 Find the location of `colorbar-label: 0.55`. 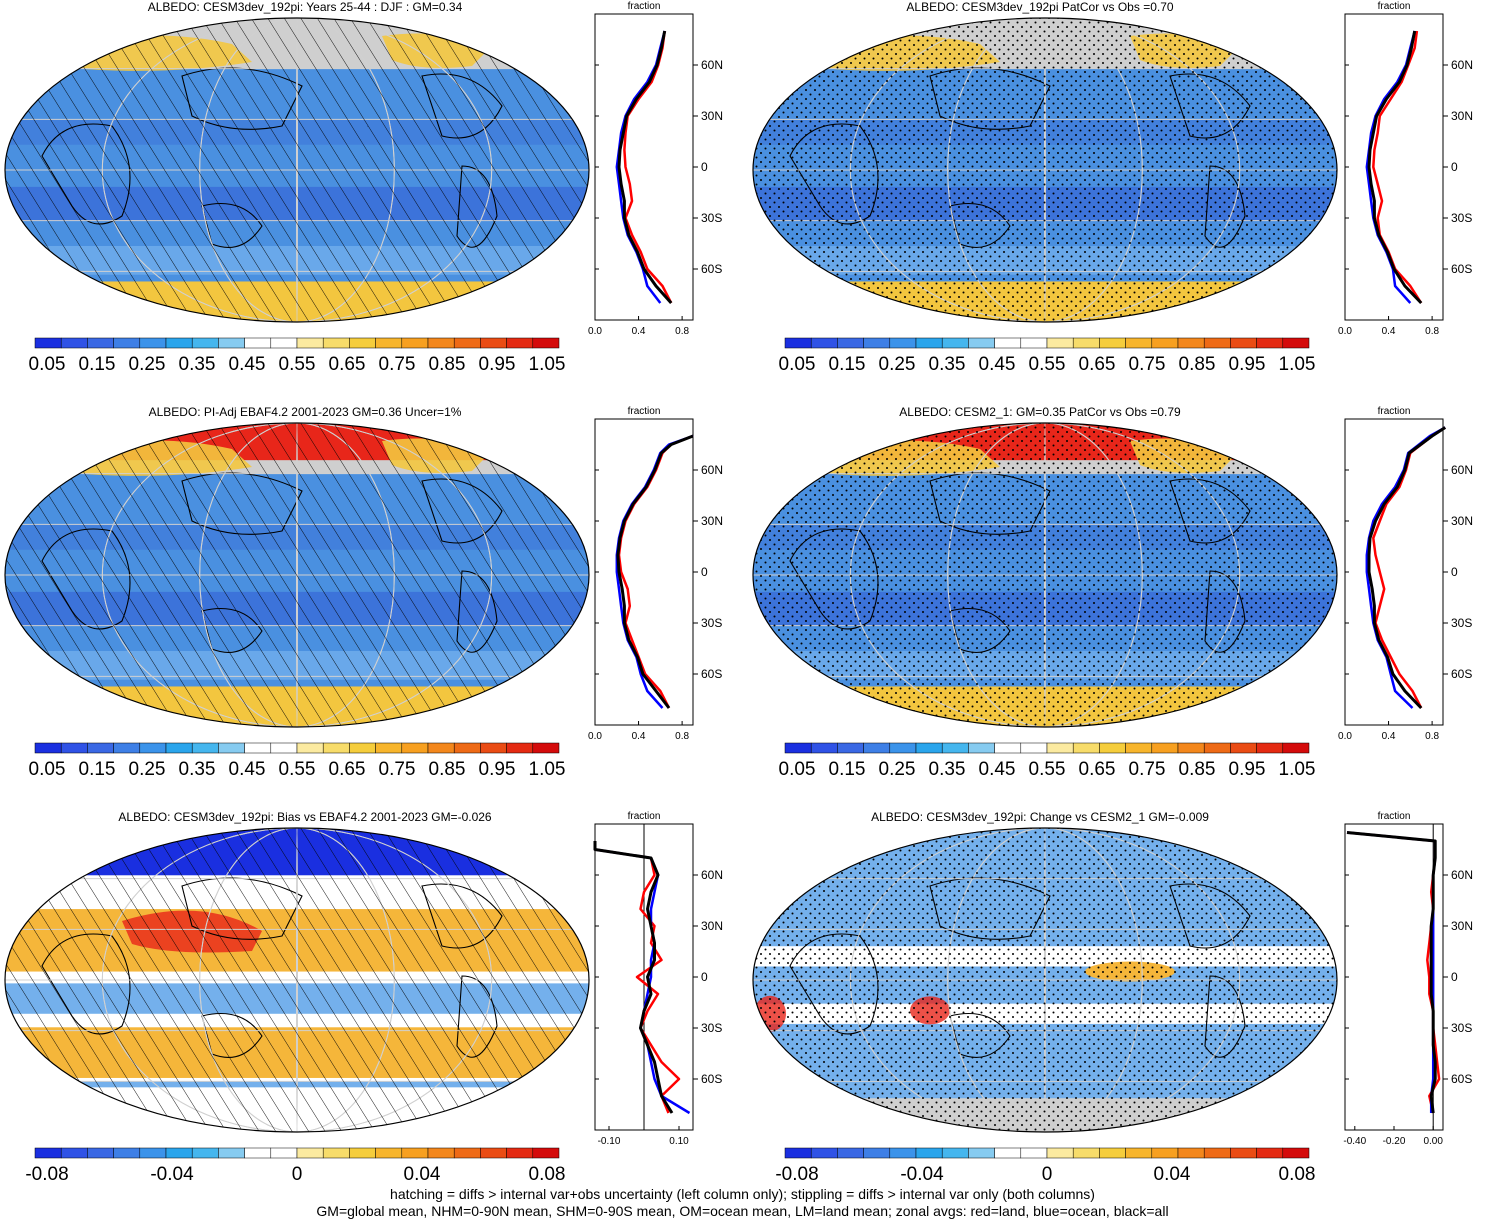

colorbar-label: 0.55 is located at coordinates (1047, 769).